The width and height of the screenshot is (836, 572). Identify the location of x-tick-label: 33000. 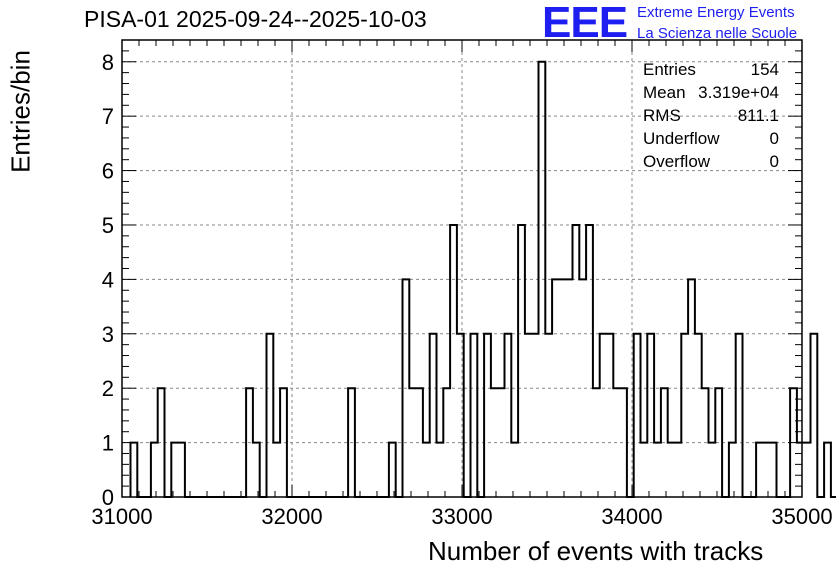
(461, 516).